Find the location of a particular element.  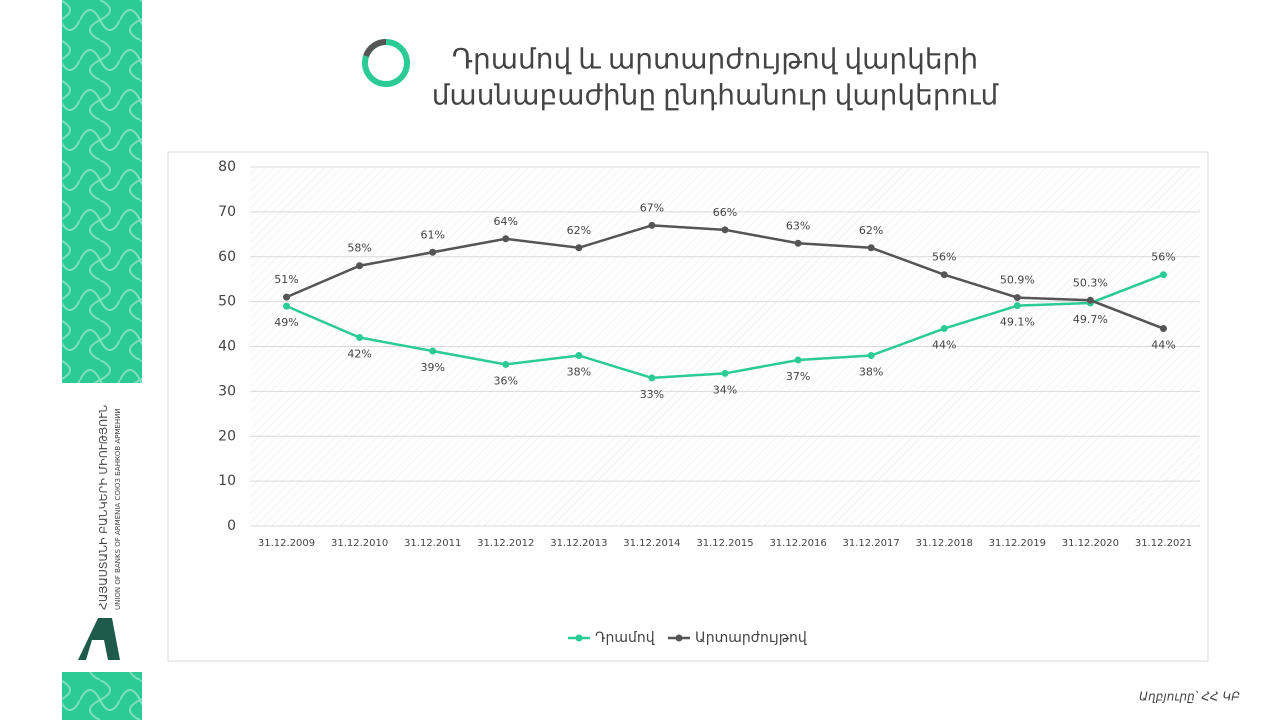

logo-name: ՀԱՅԱՍՏԱՆԻ ԲԱՆԿԵՐԻ ՄԻՈՒԹՅՈՒՆ is located at coordinates (103, 507).